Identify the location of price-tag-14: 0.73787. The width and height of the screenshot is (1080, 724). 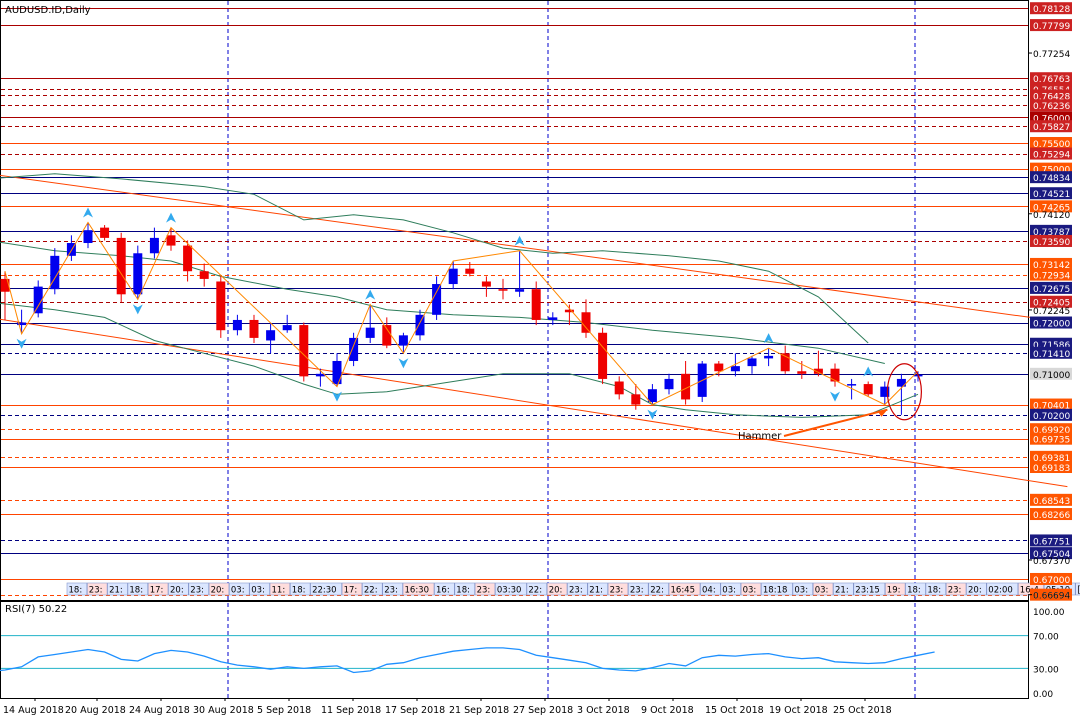
(1051, 233).